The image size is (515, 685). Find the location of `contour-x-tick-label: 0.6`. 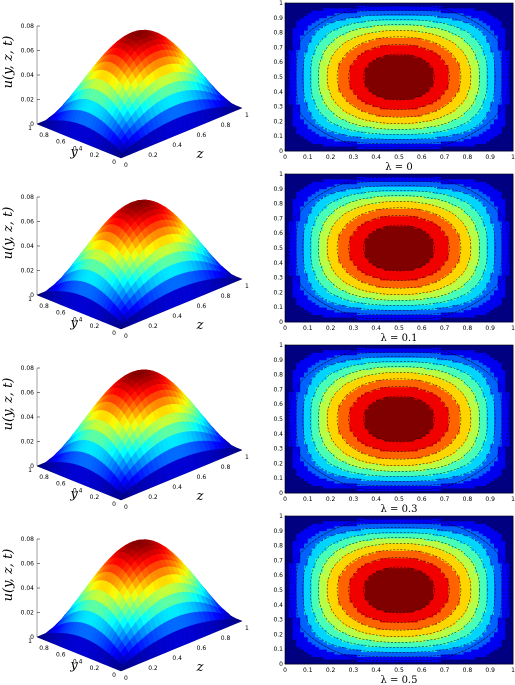

contour-x-tick-label: 0.6 is located at coordinates (422, 157).